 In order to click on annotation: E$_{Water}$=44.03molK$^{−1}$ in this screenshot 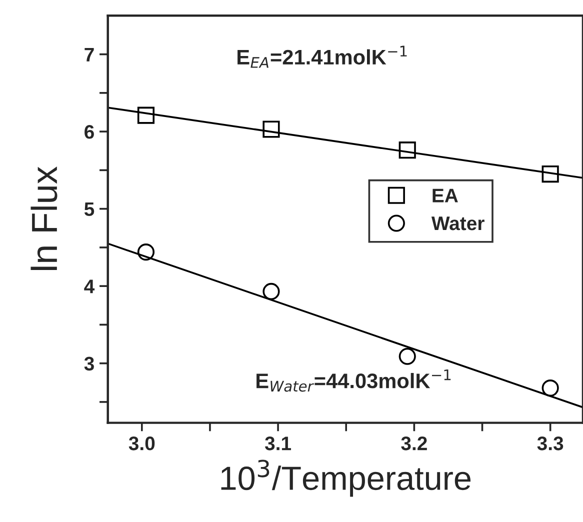, I will do `click(353, 380)`.